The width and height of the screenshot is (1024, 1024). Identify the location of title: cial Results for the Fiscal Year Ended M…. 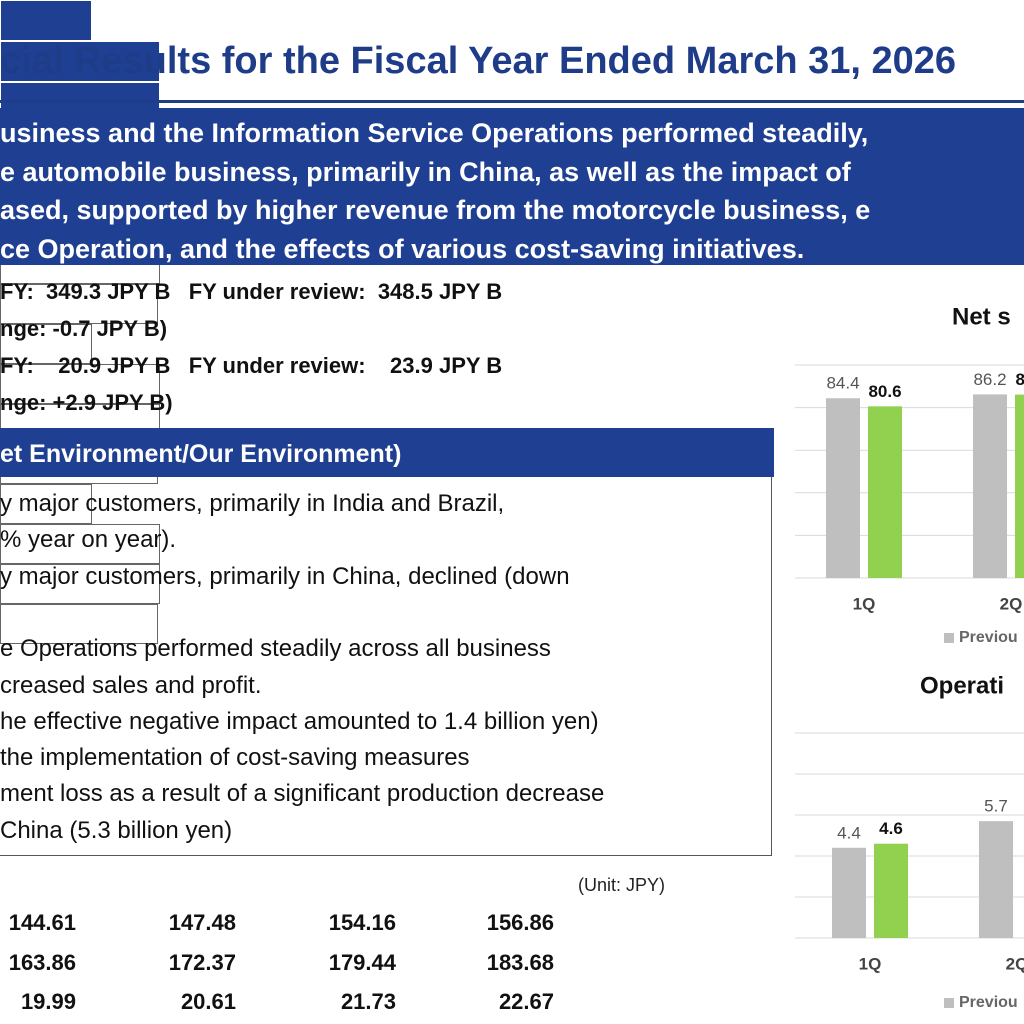
(478, 61).